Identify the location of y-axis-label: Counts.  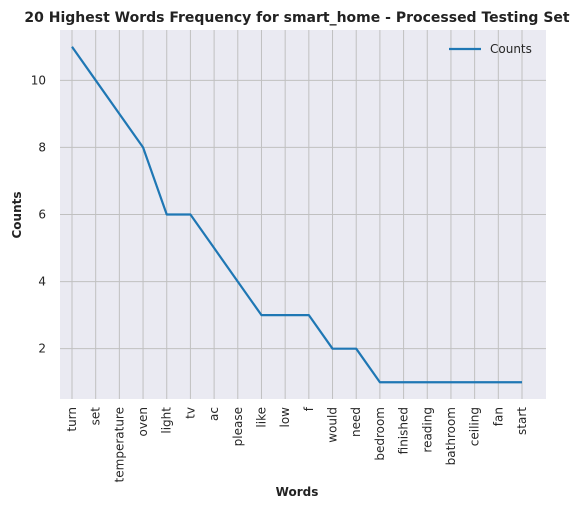
(17, 214).